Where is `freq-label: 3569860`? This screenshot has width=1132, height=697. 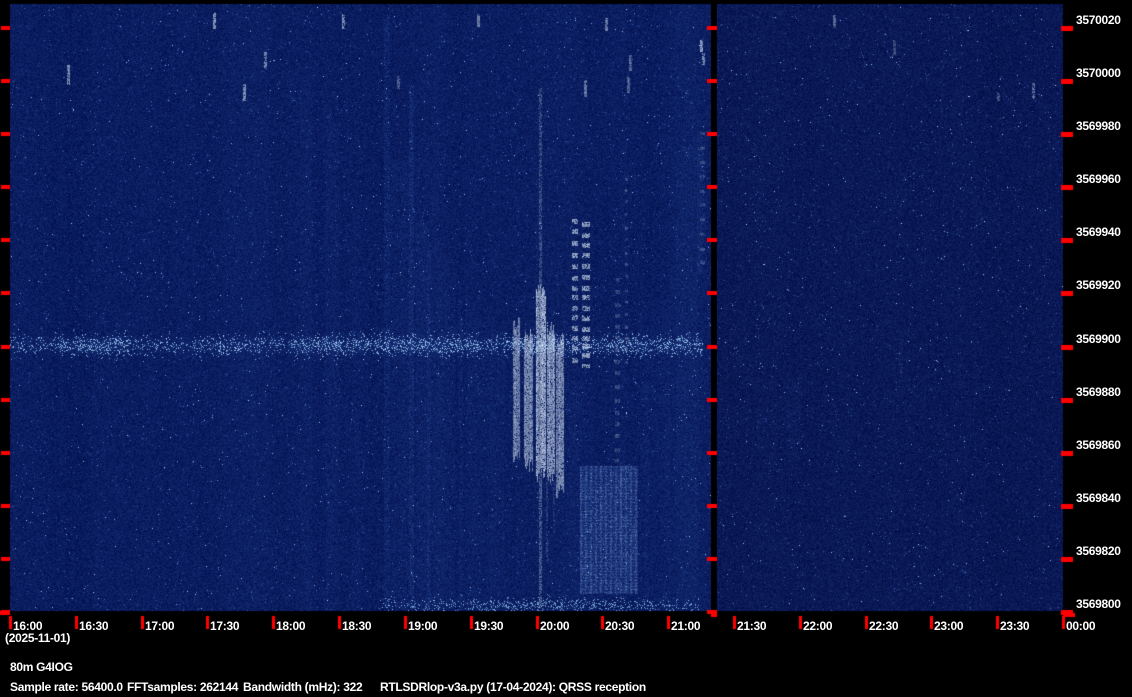
freq-label: 3569860 is located at coordinates (1098, 445).